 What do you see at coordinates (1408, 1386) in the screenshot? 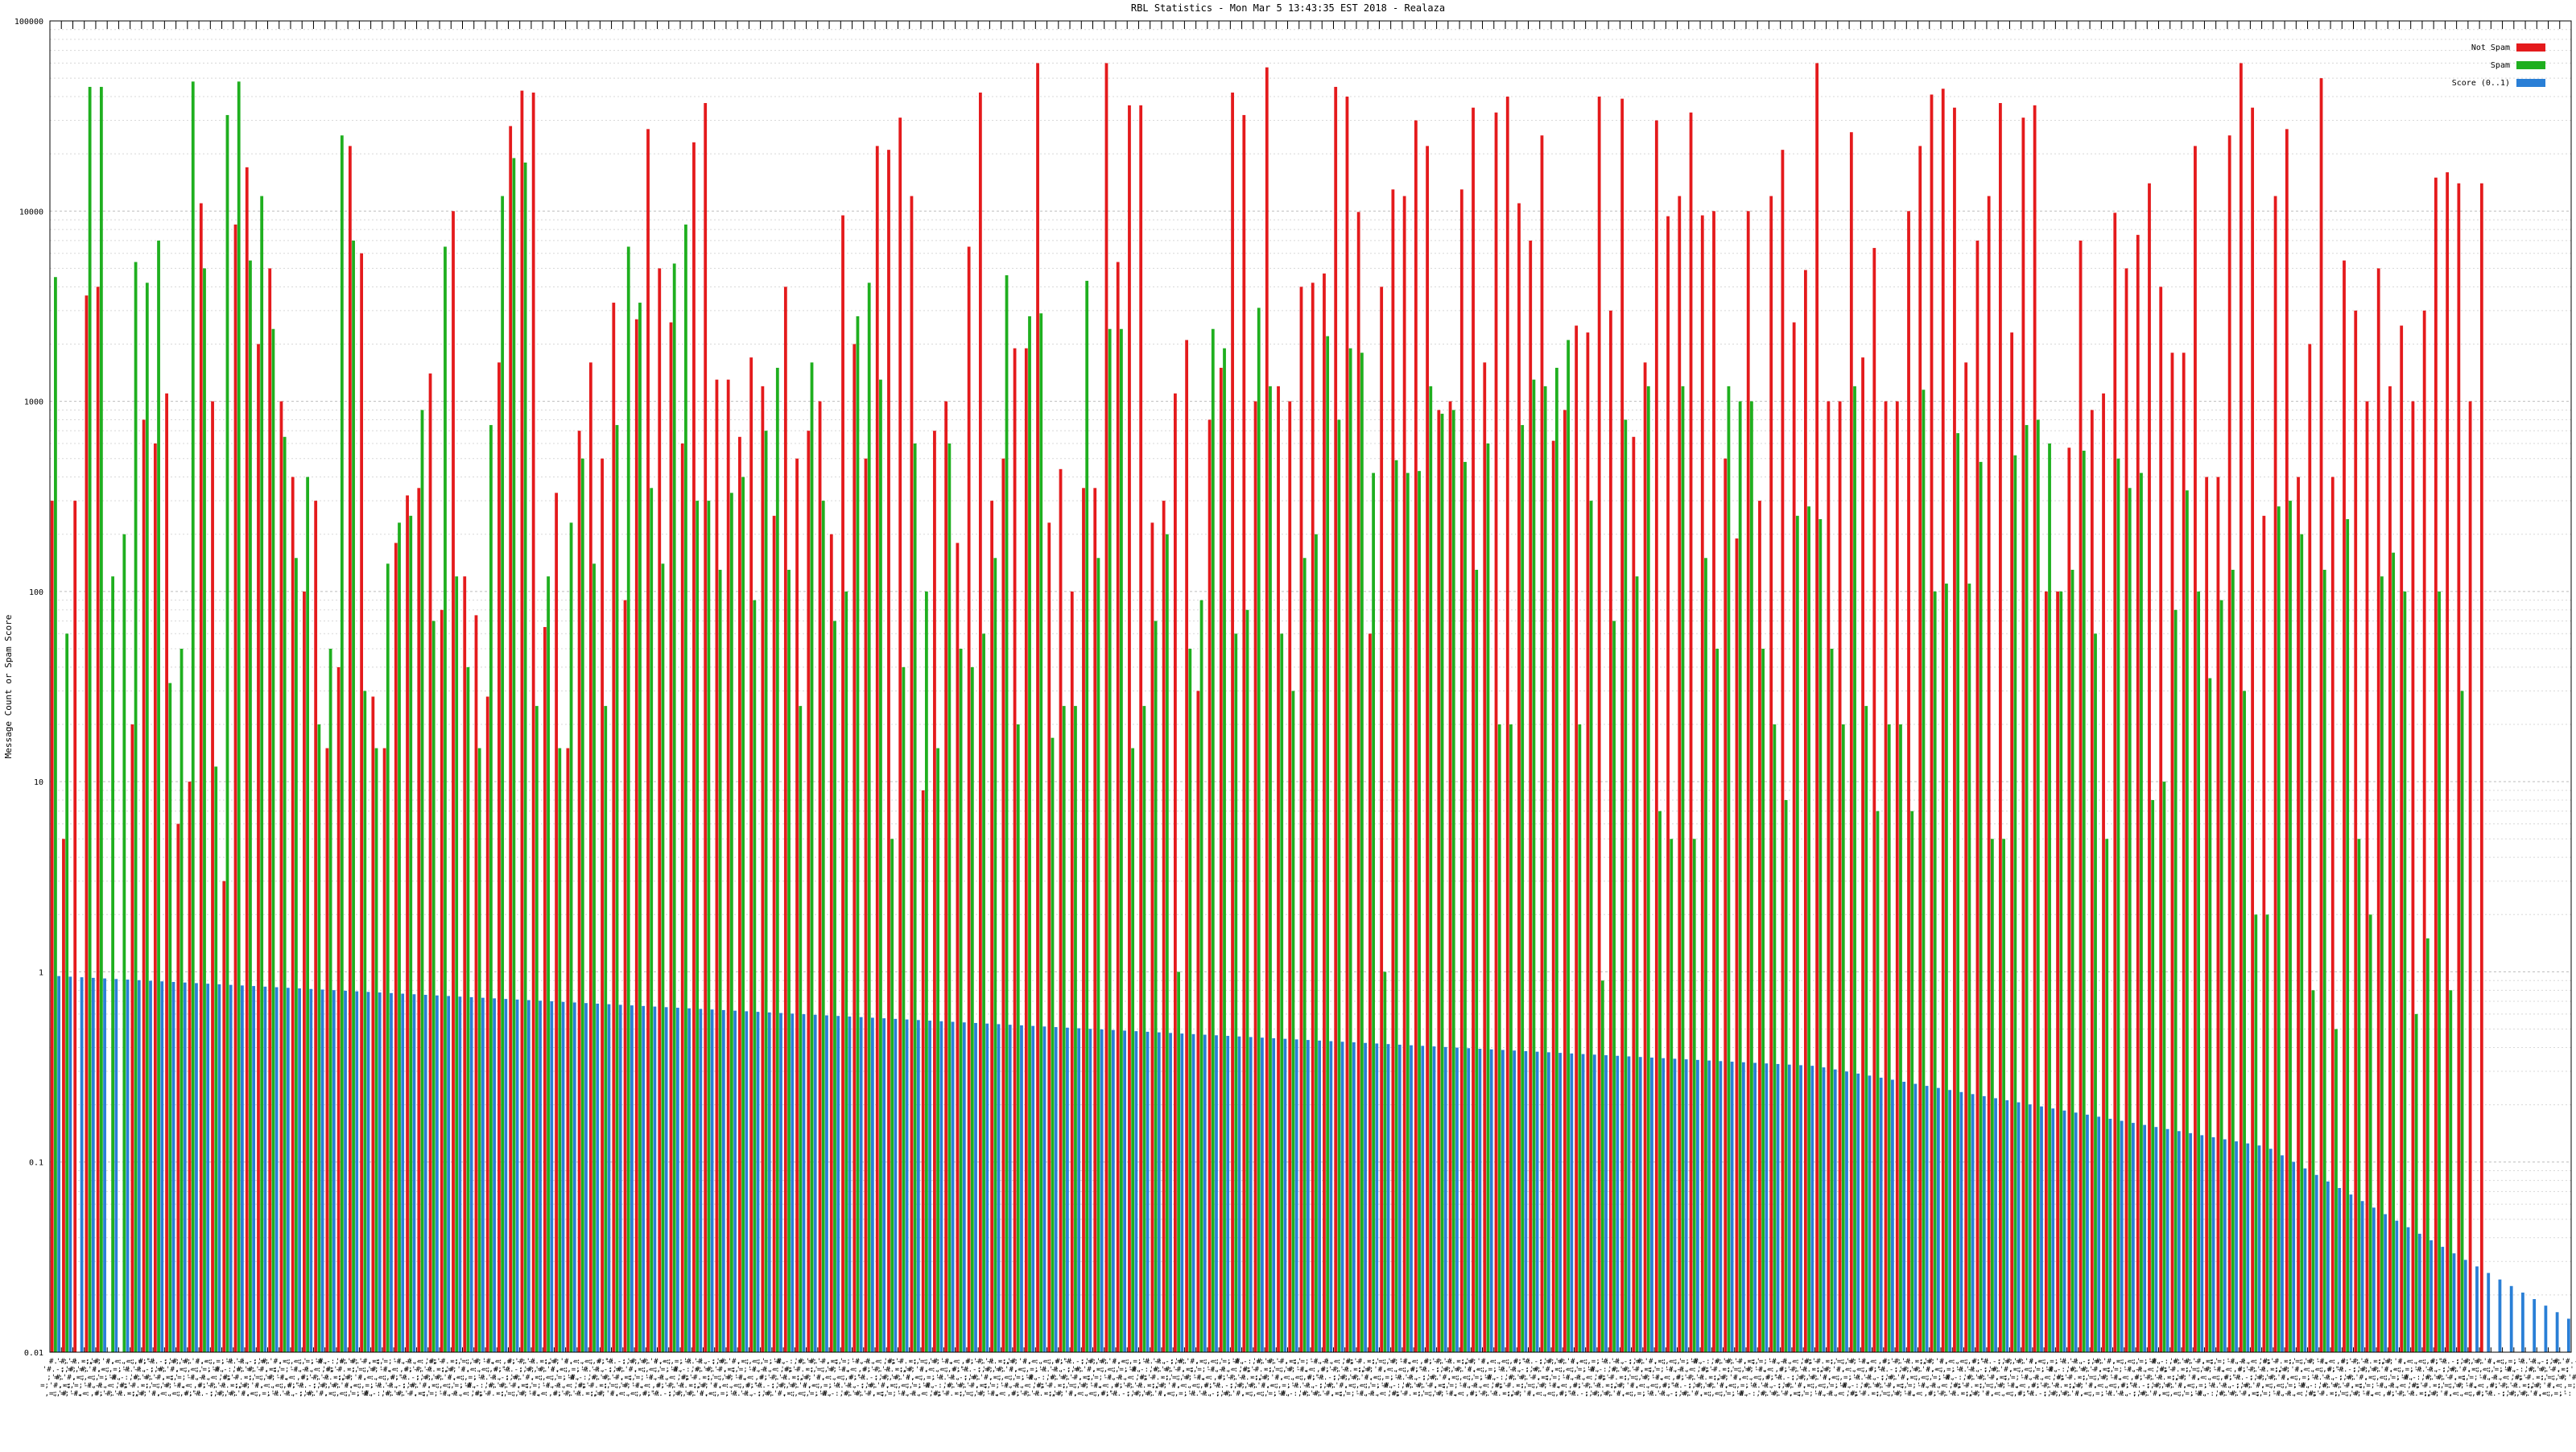
I see `x-category-label: '#.` at bounding box center [1408, 1386].